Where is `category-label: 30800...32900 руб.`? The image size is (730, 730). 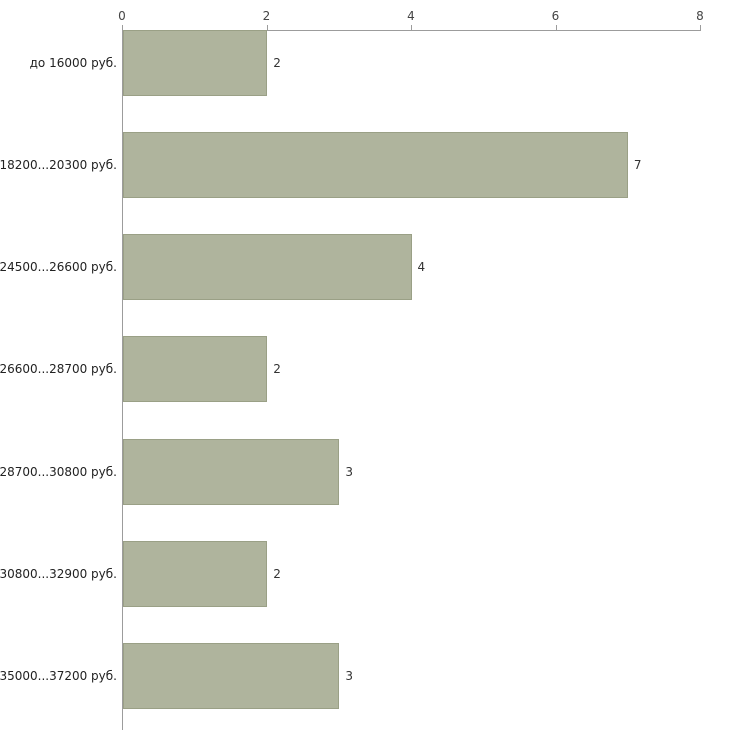
category-label: 30800...32900 руб. is located at coordinates (58, 573).